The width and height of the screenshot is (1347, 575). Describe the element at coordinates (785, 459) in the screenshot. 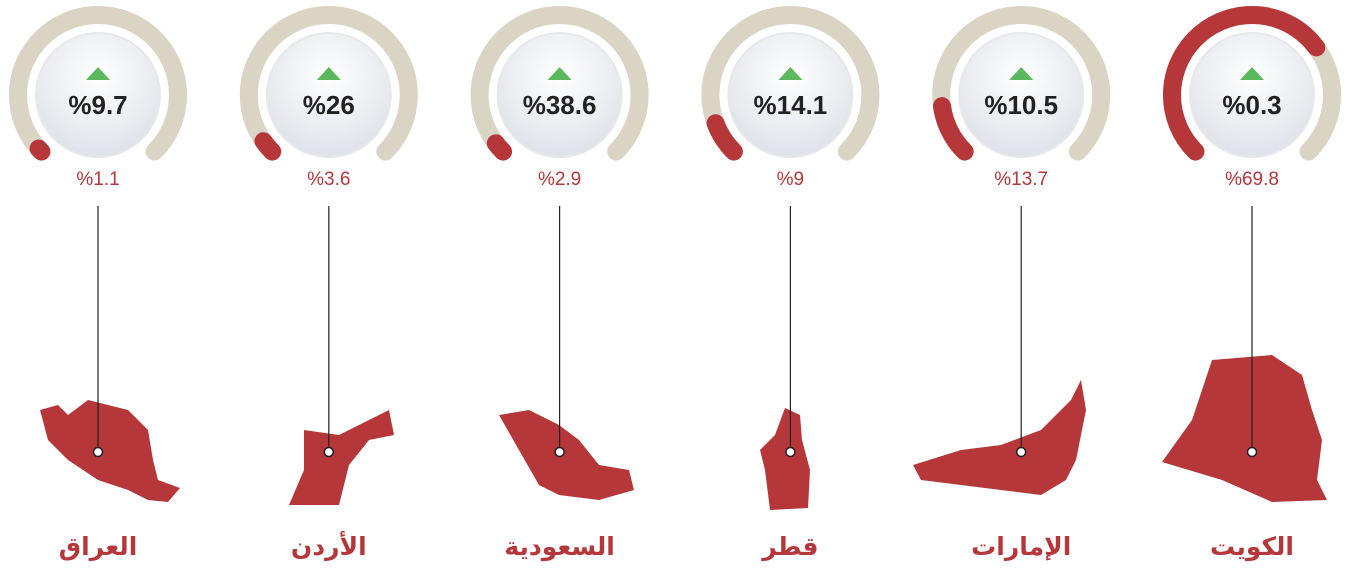

I see `map-qatar` at that location.